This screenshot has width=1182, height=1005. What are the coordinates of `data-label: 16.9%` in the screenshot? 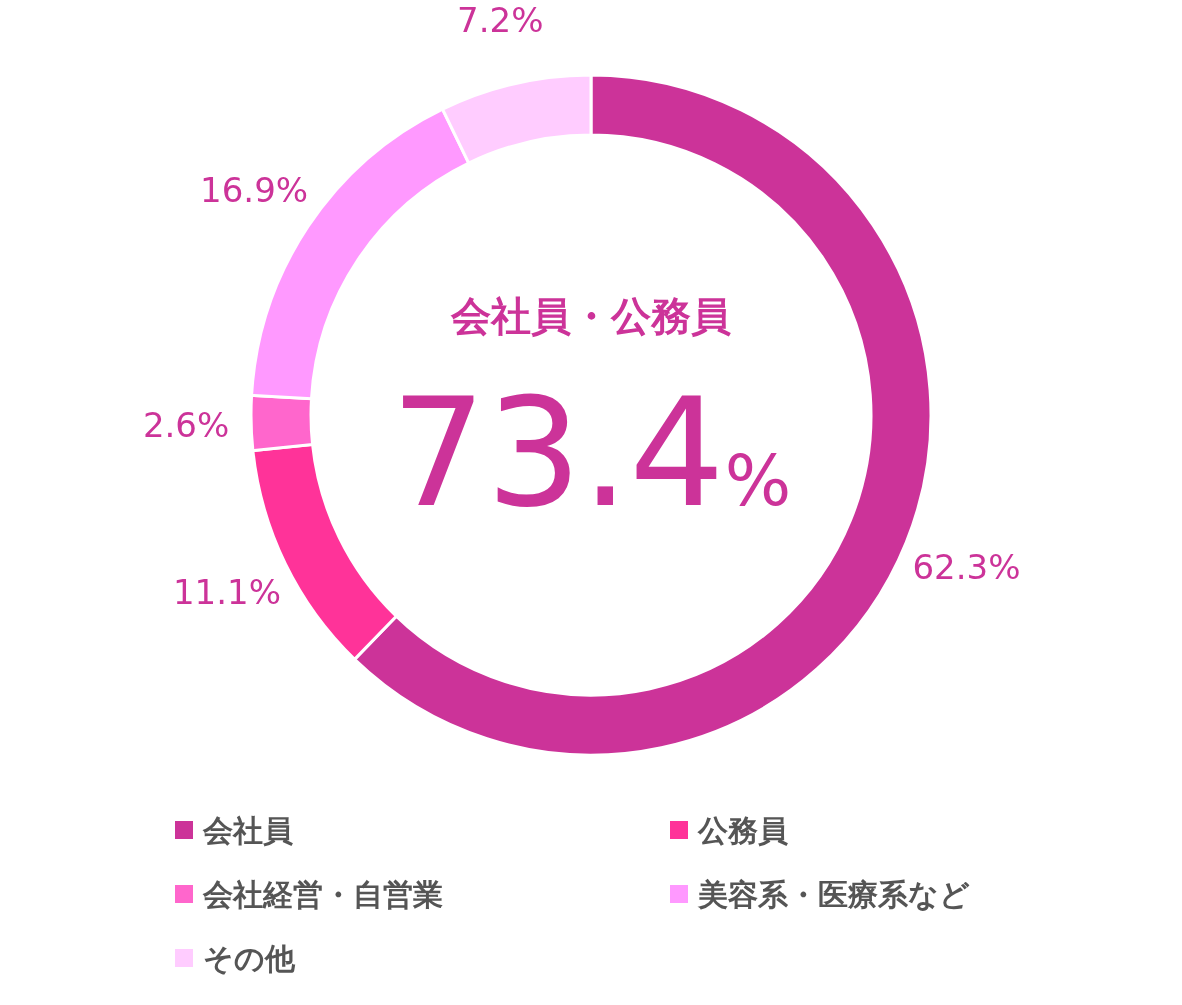 It's located at (254, 190).